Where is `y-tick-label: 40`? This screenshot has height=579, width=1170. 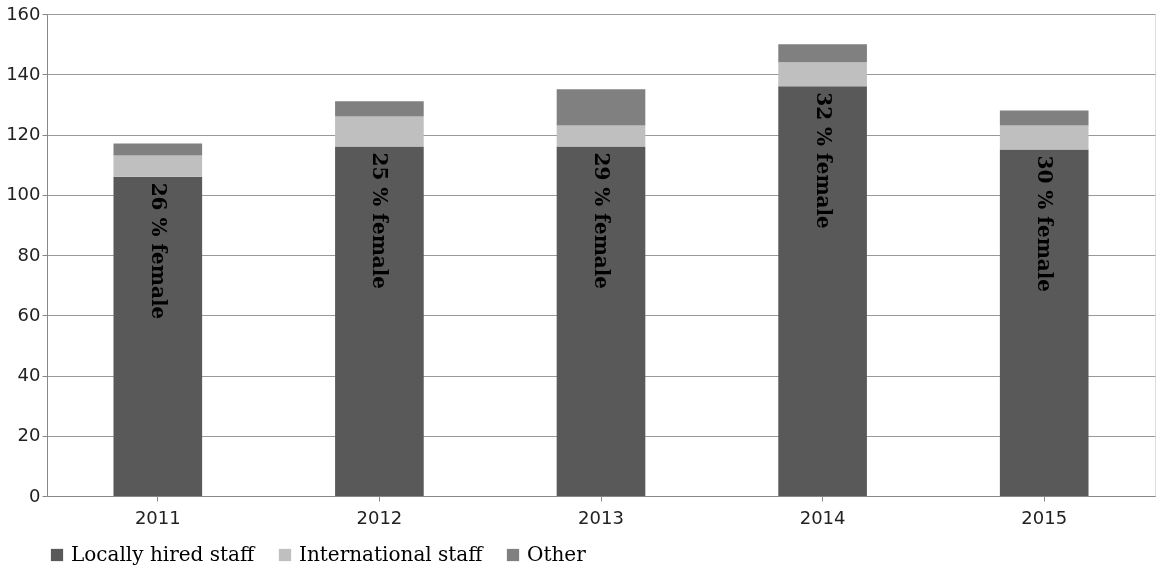 y-tick-label: 40 is located at coordinates (29, 374).